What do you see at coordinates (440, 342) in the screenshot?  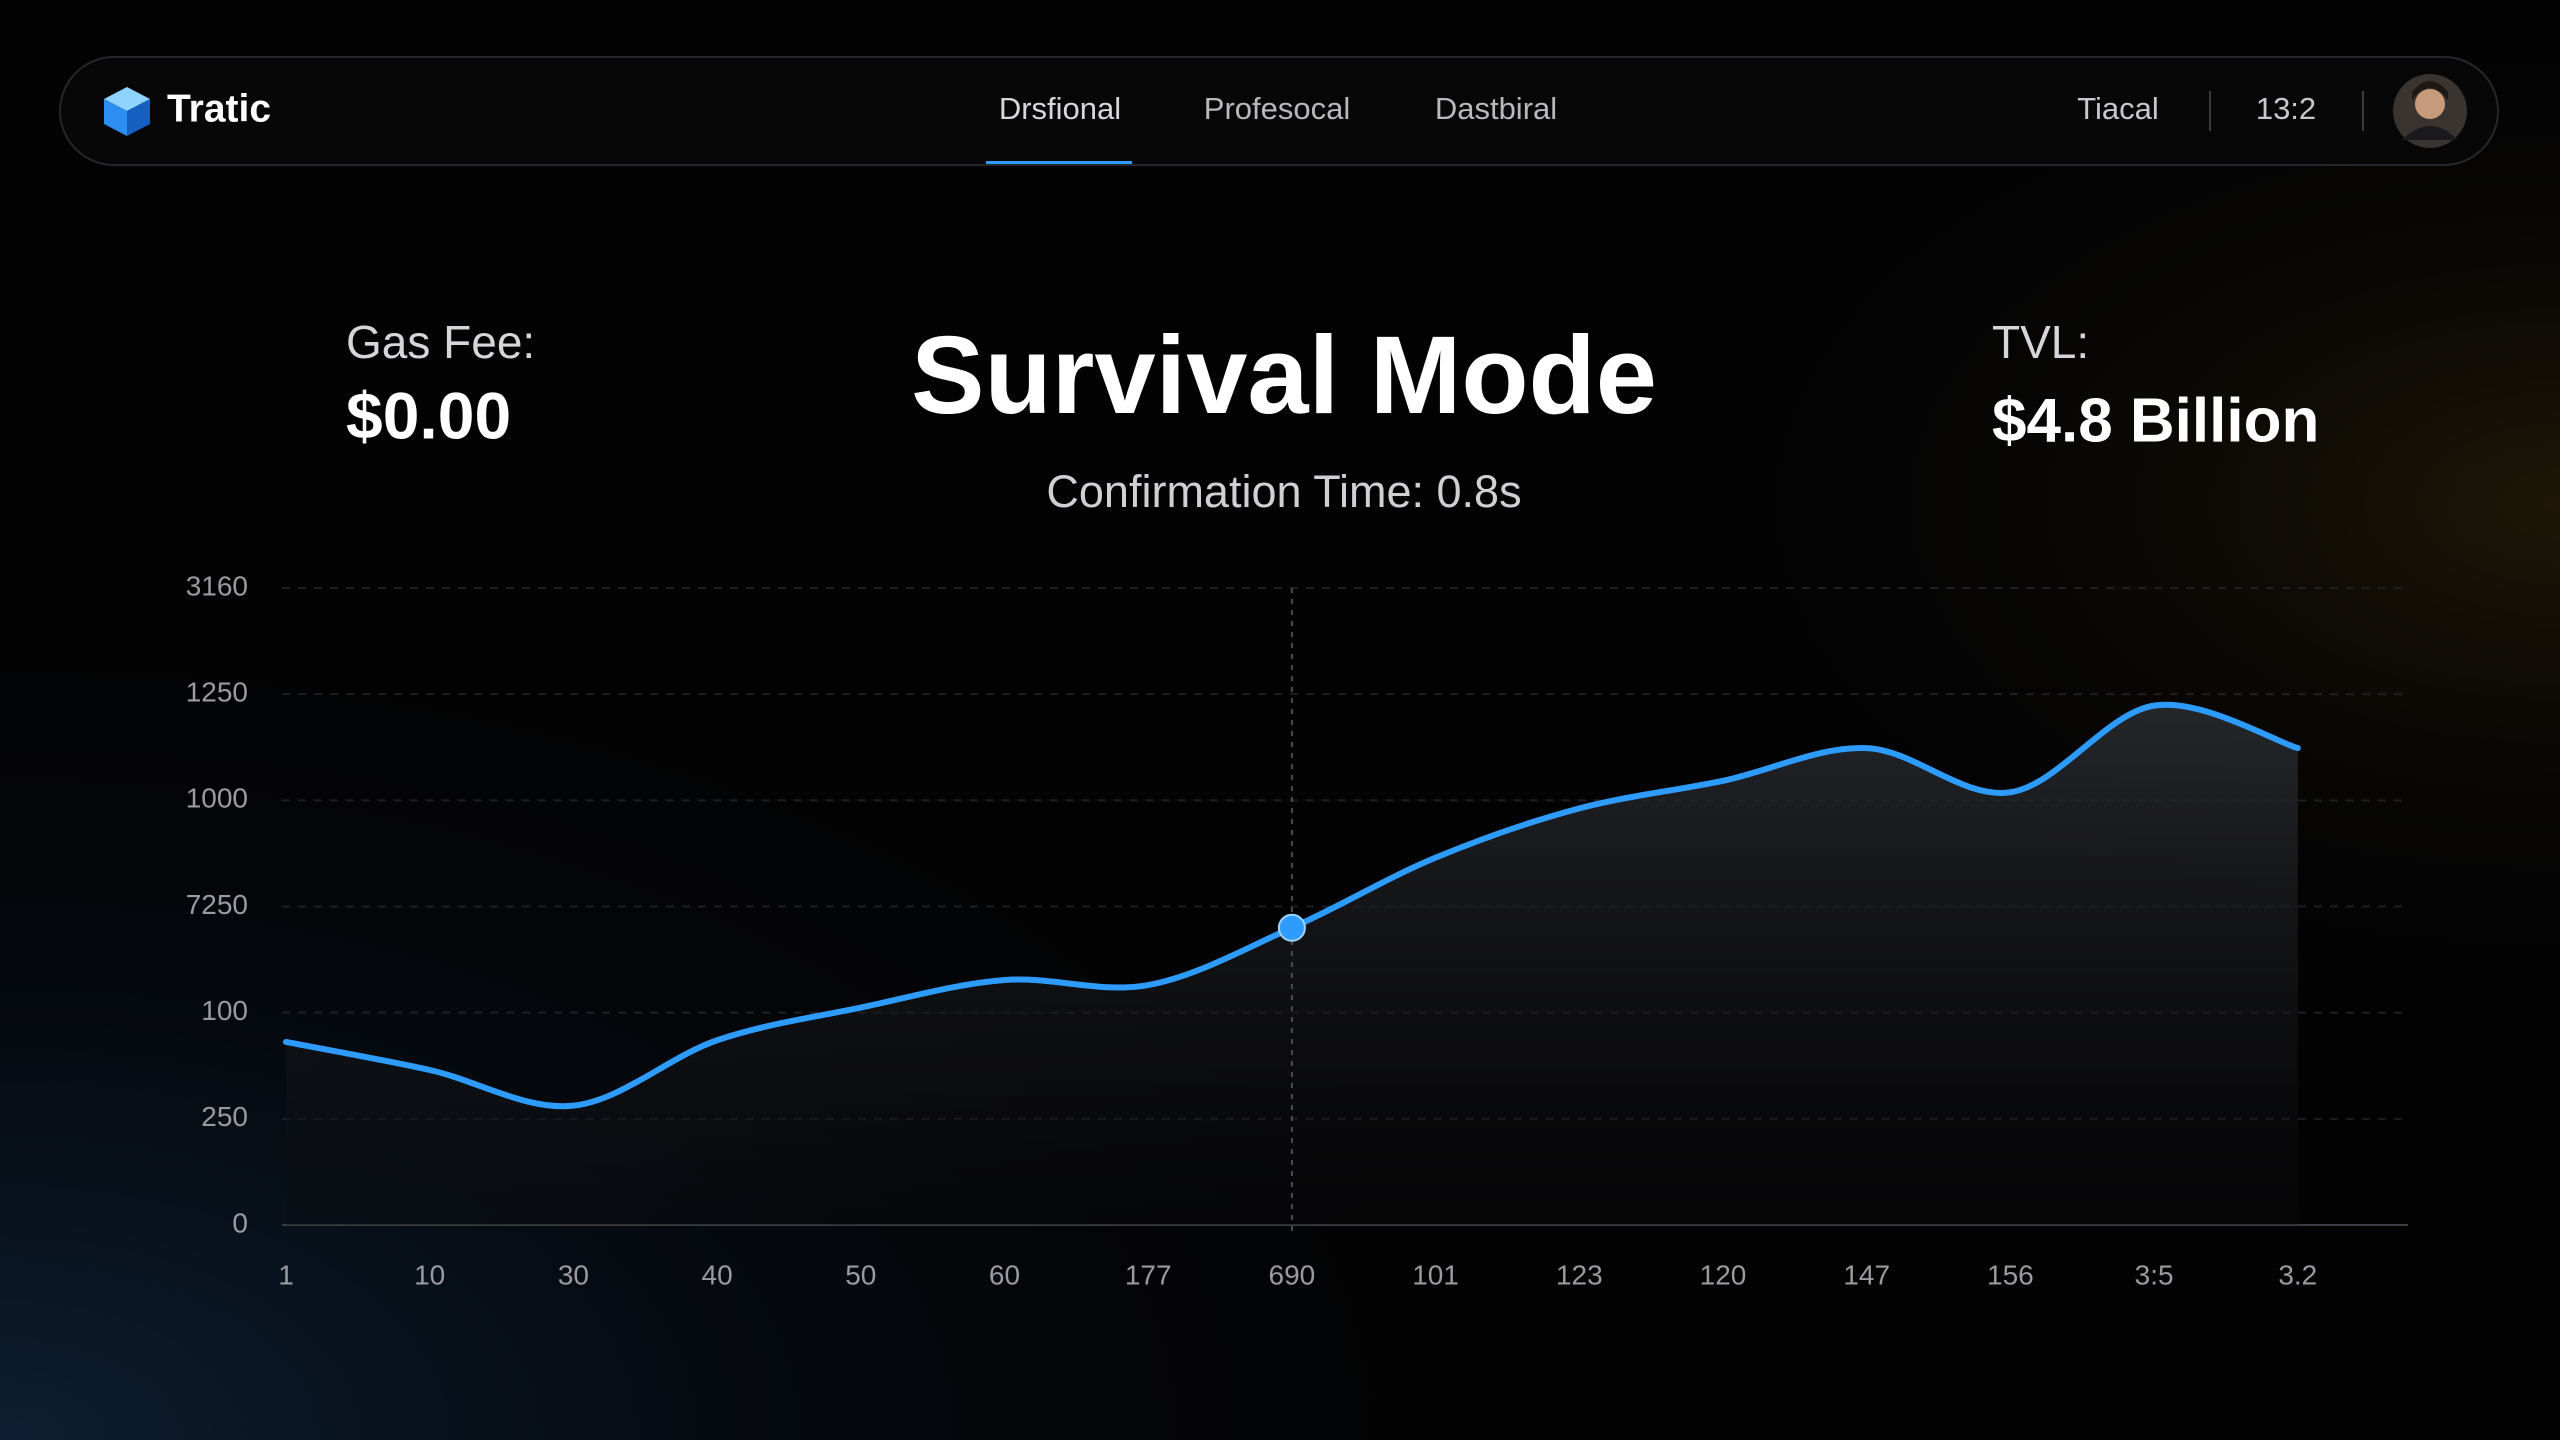 I see `stat-label: Gas Fee:` at bounding box center [440, 342].